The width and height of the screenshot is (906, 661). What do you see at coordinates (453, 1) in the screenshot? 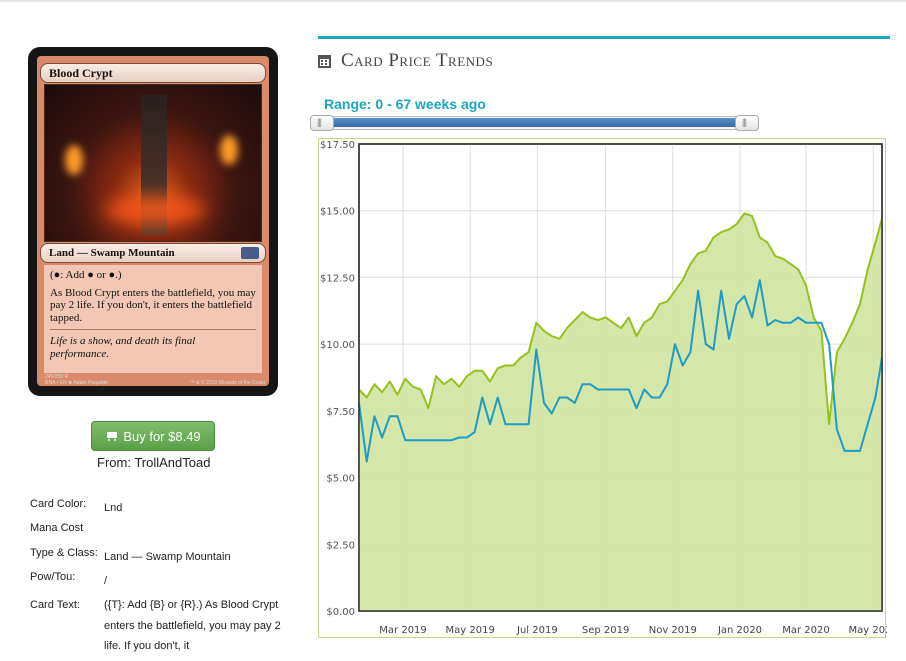
I see `top-border` at bounding box center [453, 1].